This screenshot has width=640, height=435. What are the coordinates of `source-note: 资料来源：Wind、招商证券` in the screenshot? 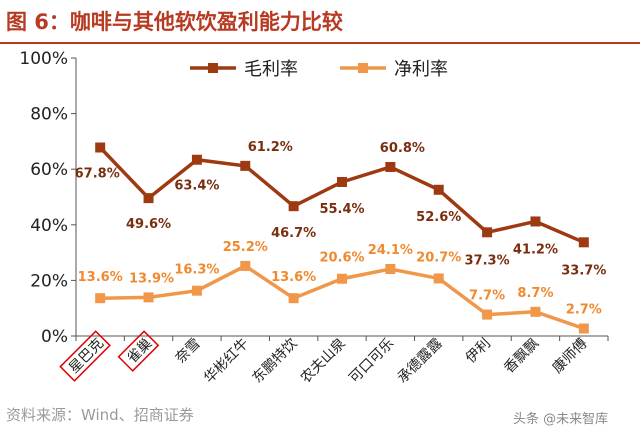 It's located at (100, 415).